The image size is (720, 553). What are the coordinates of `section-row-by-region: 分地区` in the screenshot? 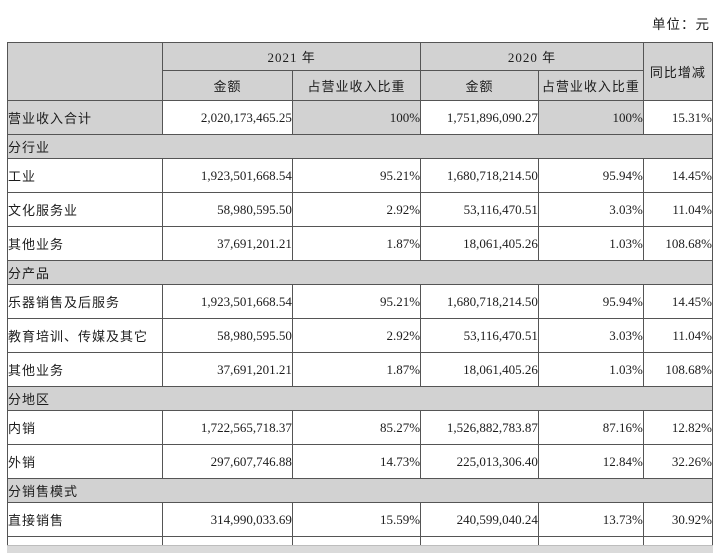 It's located at (360, 398).